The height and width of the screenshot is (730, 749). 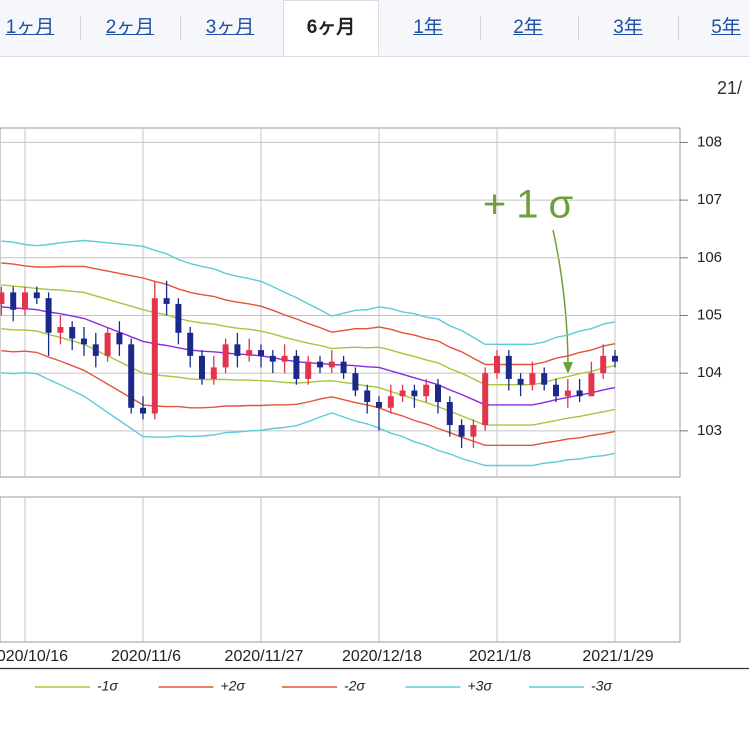 What do you see at coordinates (30, 27) in the screenshot?
I see `period-tab: 1ヶ月` at bounding box center [30, 27].